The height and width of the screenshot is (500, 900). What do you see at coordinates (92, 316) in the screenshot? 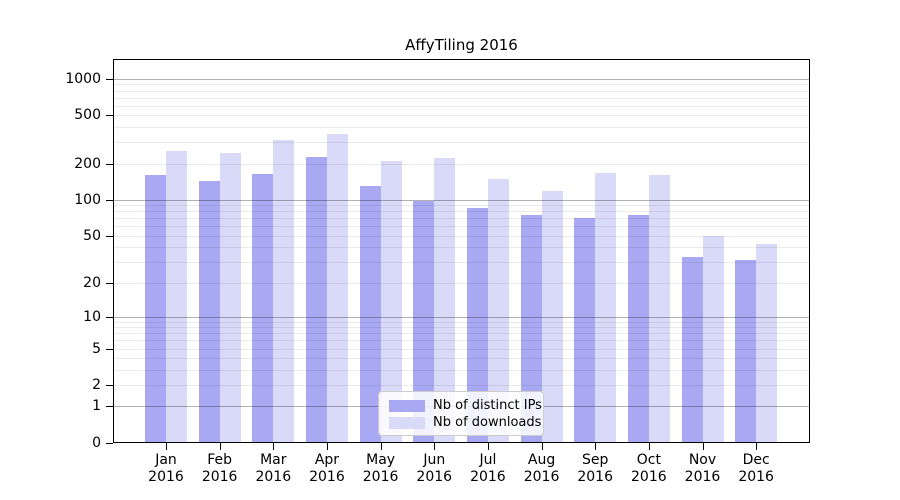
I see `y-tick-label-10: 10` at bounding box center [92, 316].